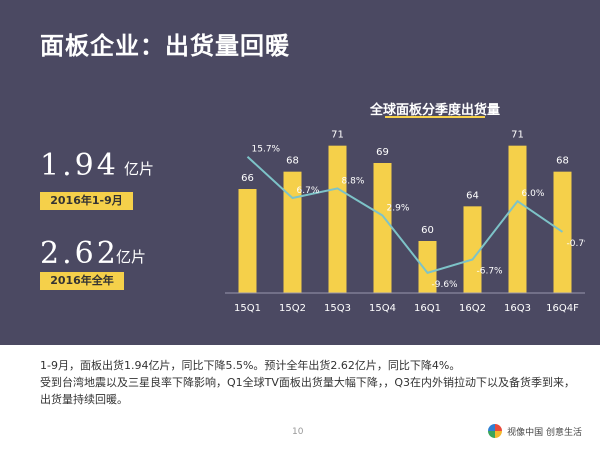  What do you see at coordinates (427, 267) in the screenshot?
I see `bar-16Q1` at bounding box center [427, 267].